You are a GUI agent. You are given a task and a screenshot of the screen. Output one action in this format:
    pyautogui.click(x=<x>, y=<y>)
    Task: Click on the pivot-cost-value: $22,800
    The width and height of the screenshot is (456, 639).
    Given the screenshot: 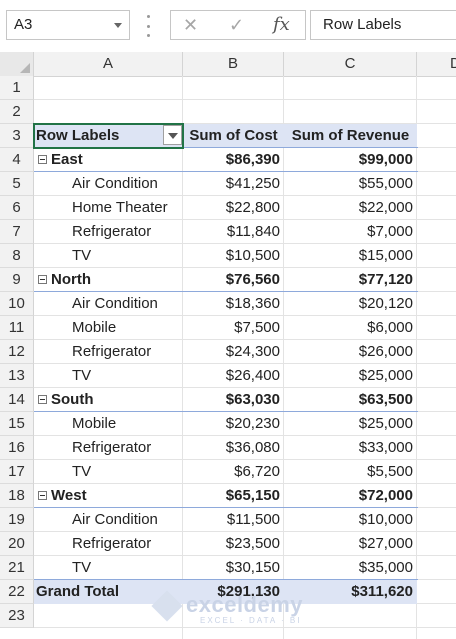 What is the action you would take?
    pyautogui.click(x=252, y=207)
    